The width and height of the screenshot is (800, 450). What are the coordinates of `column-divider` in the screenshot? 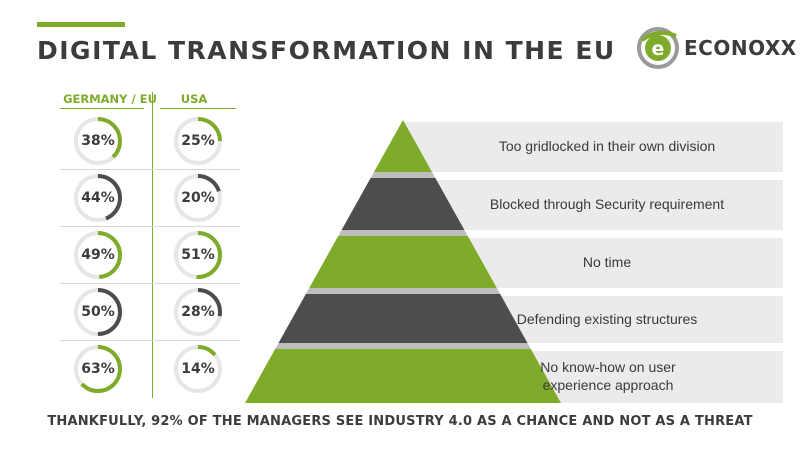 It's located at (152, 245).